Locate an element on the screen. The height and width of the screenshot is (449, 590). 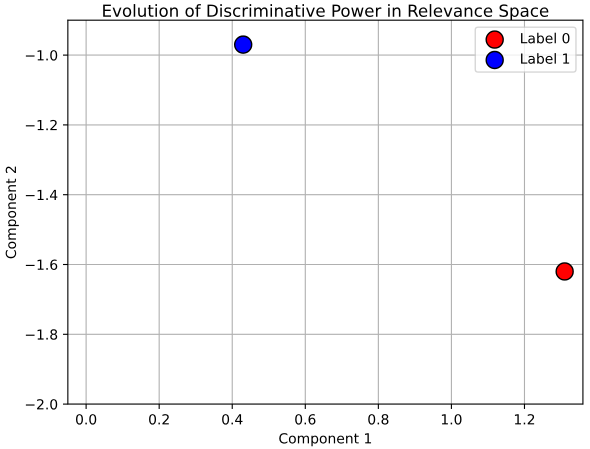
y-tick-label: −1.2 is located at coordinates (41, 125).